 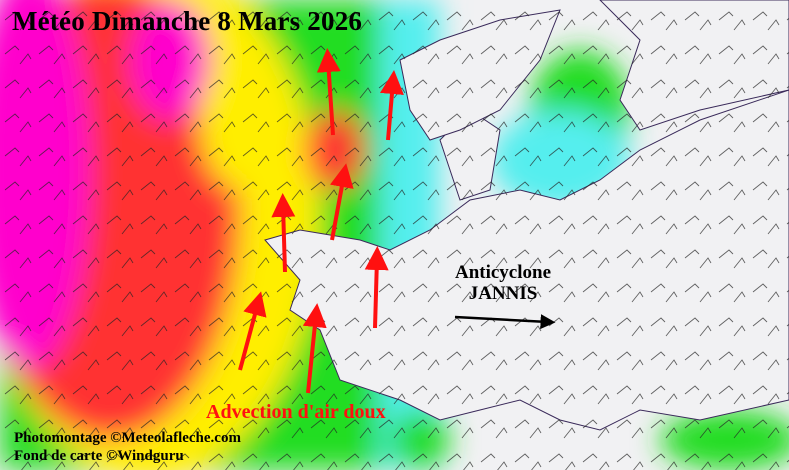 I want to click on anticyclone-arrow, so click(x=505, y=322).